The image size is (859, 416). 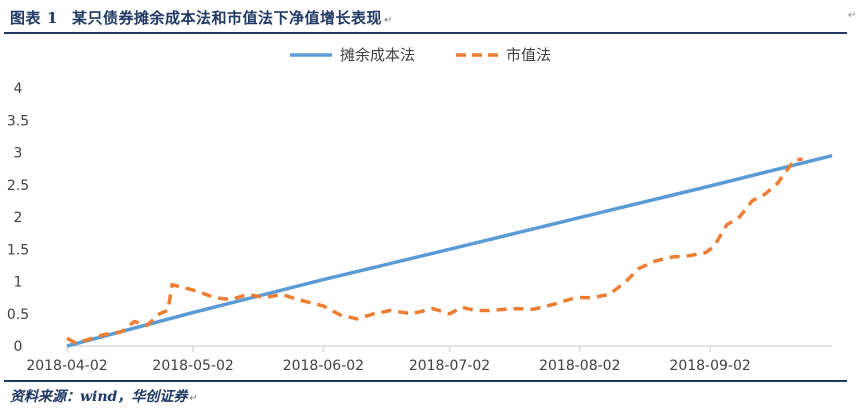 I want to click on x-tick-label: 2018-05-02, so click(x=192, y=366).